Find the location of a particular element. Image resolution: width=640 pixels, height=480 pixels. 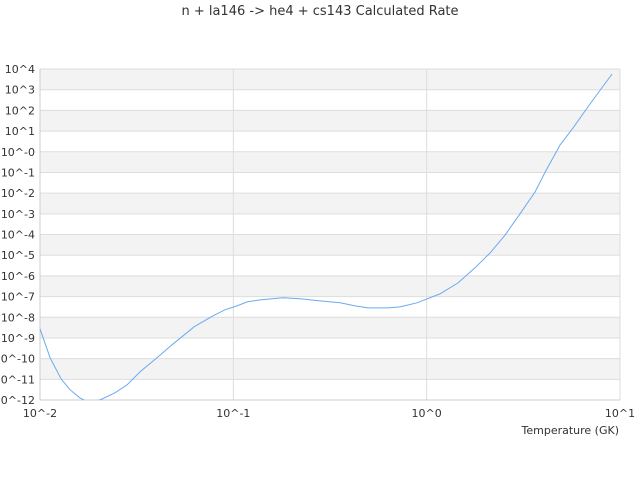

x-axis-label: Temperature (GK) is located at coordinates (570, 430).